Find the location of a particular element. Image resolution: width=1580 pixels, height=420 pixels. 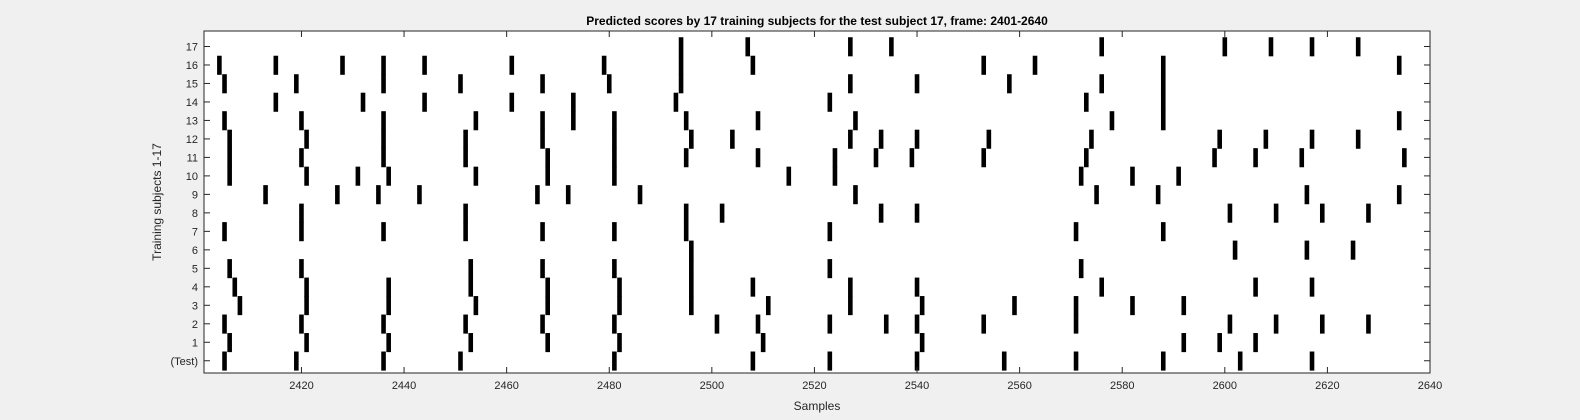

x-tick-label: 2440 is located at coordinates (404, 386).